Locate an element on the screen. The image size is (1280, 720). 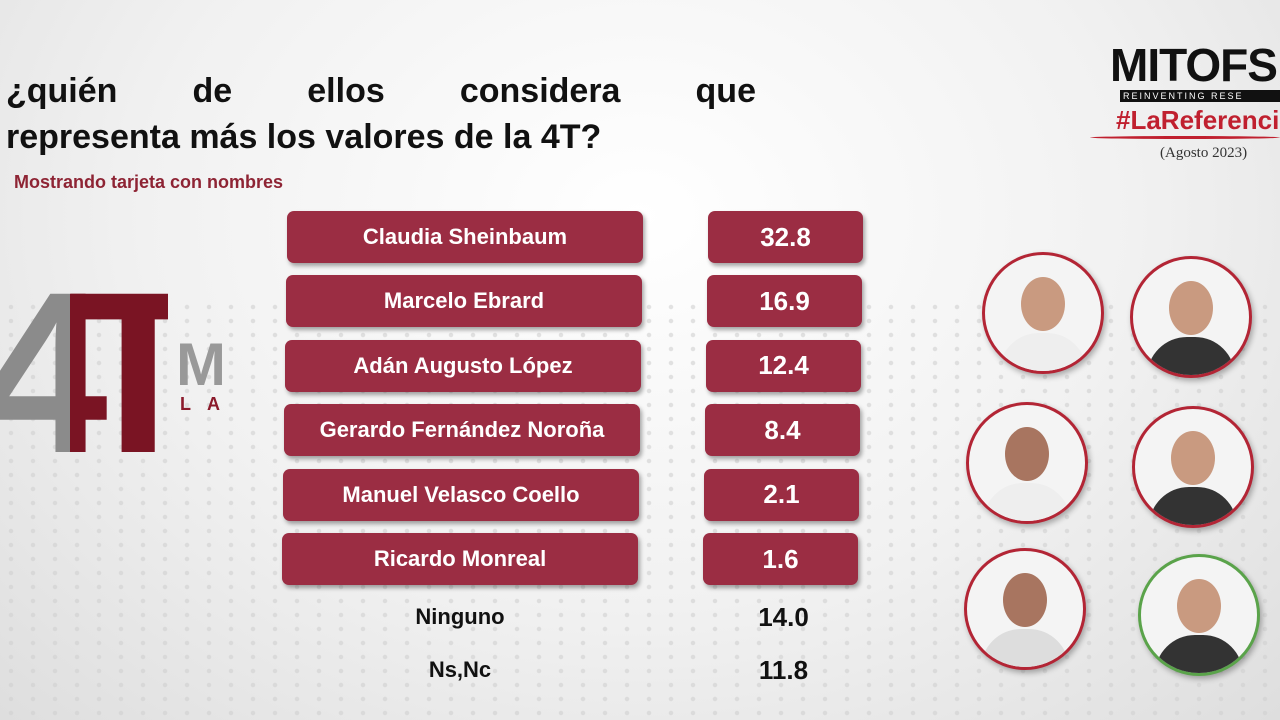
logo-4t-side: M is located at coordinates (201, 364).